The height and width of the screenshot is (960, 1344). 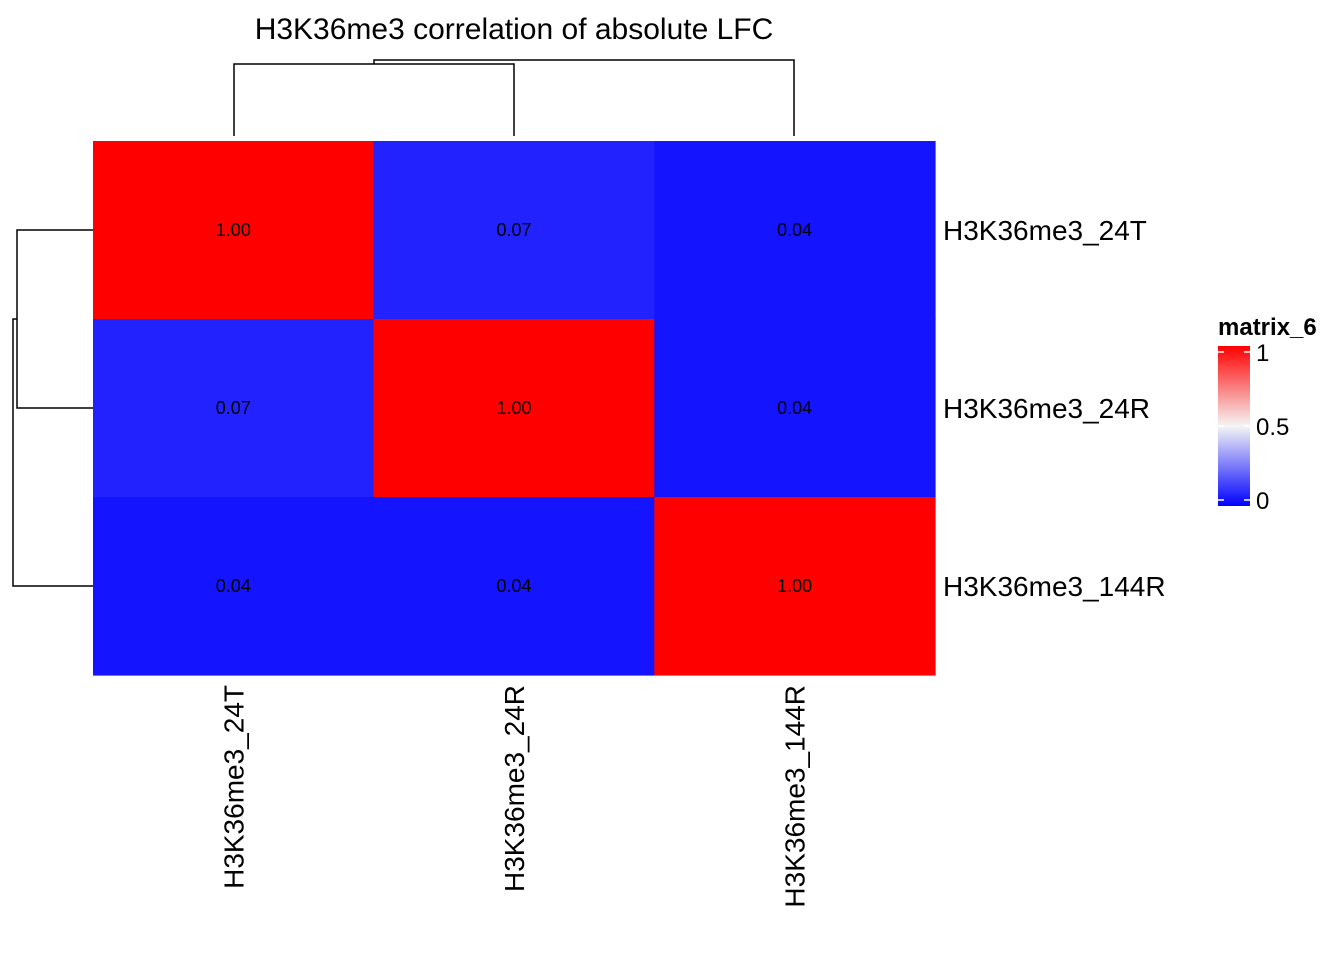 I want to click on row-labels: H3K36me3_24T H3K36me3_24R H3K36me3_144R, so click(x=1054, y=408).